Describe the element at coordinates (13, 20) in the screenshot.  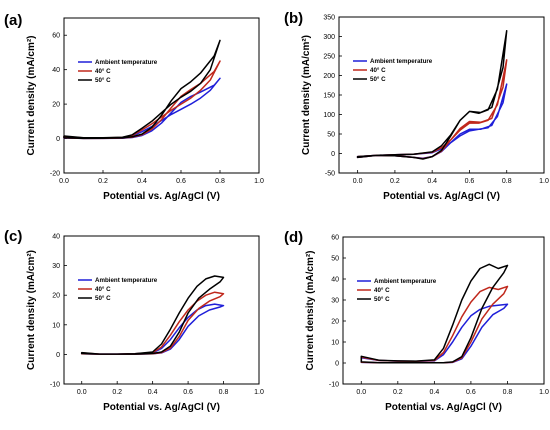
I see `panel-label: (a)` at that location.